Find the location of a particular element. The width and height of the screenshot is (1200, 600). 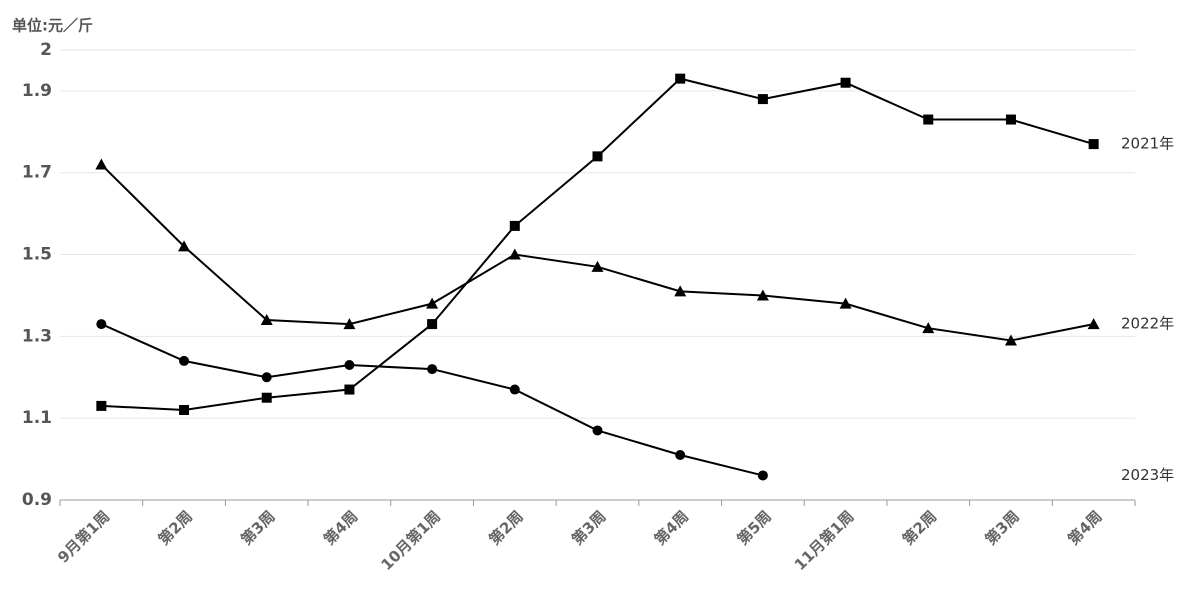

series-label: 2021年 is located at coordinates (1147, 144).